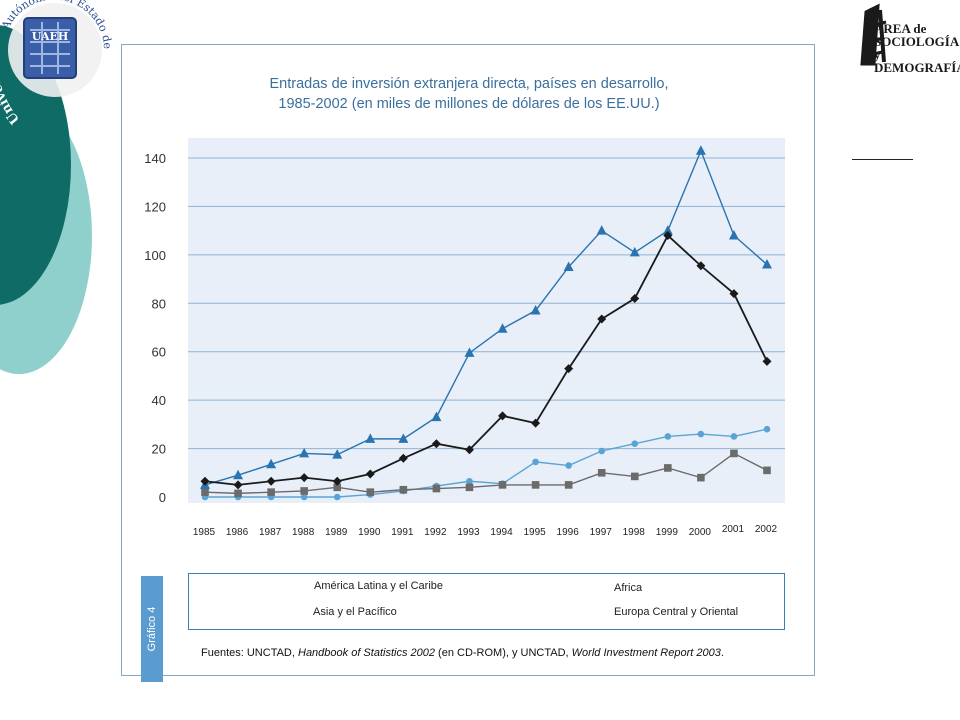 The height and width of the screenshot is (720, 960). I want to click on x-tick-label: 1997, so click(601, 532).